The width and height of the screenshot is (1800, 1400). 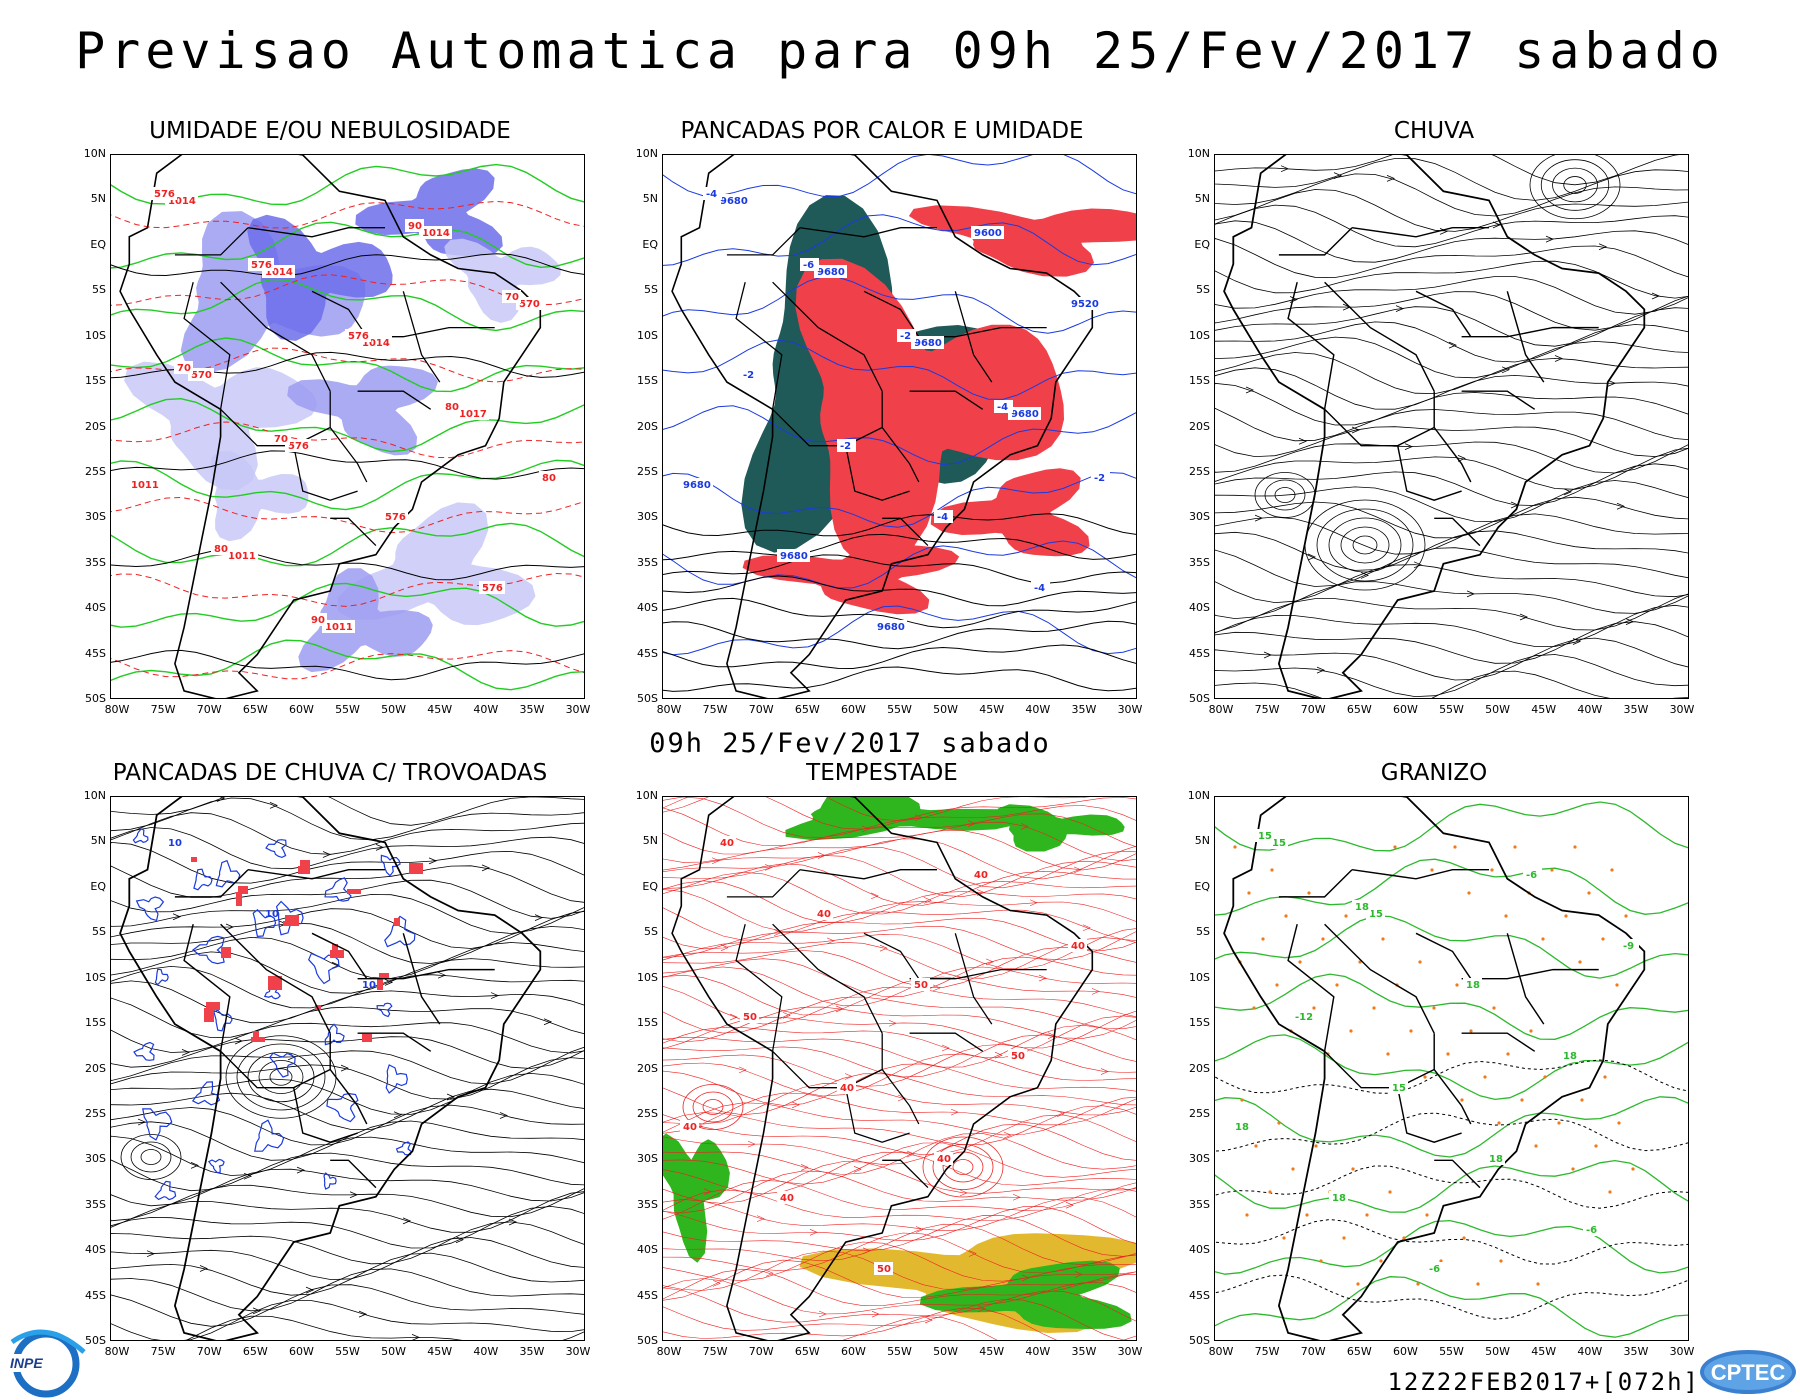 I want to click on contour-label: 90, so click(x=415, y=226).